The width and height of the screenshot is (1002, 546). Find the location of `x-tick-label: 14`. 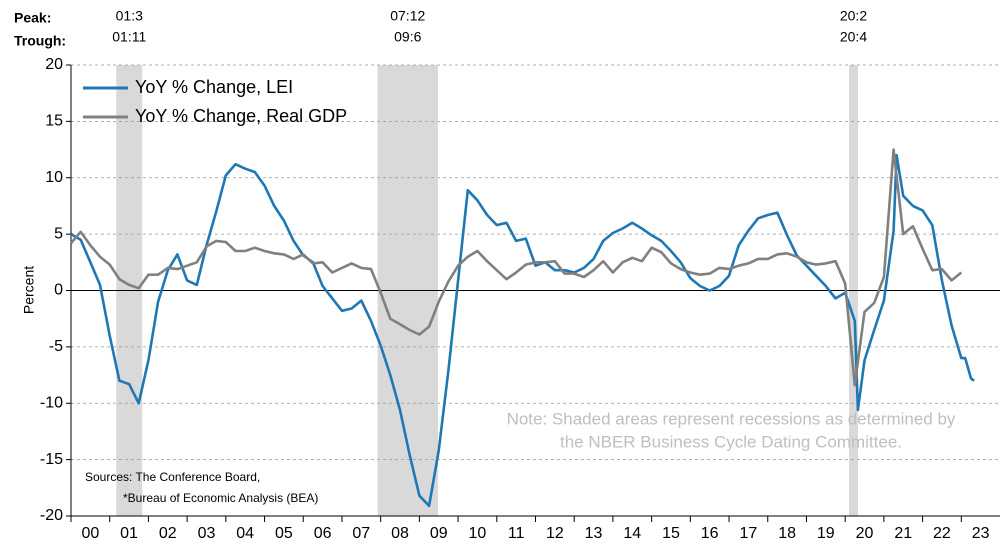

x-tick-label: 14 is located at coordinates (632, 533).